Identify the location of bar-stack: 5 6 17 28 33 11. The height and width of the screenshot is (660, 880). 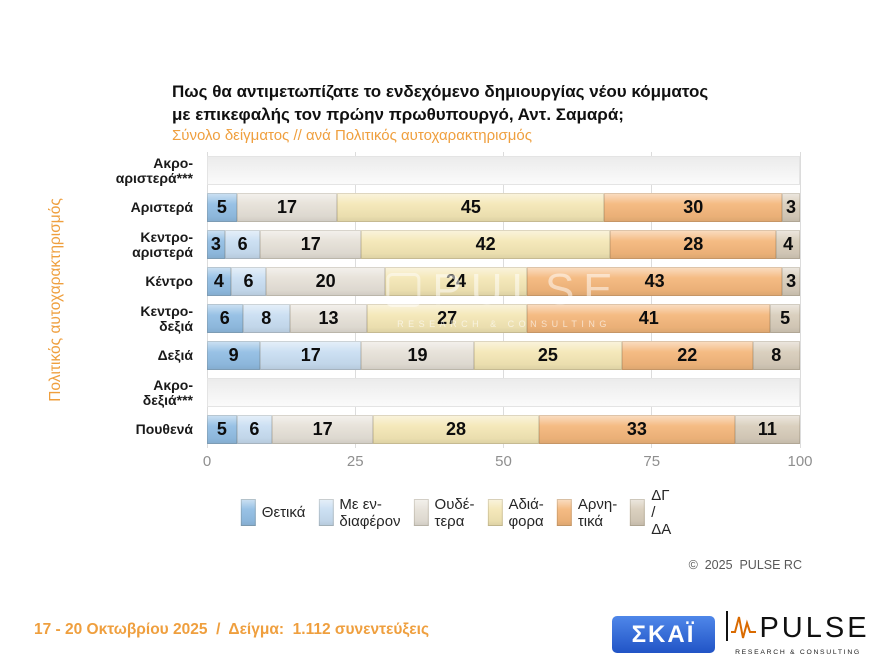
(503, 429).